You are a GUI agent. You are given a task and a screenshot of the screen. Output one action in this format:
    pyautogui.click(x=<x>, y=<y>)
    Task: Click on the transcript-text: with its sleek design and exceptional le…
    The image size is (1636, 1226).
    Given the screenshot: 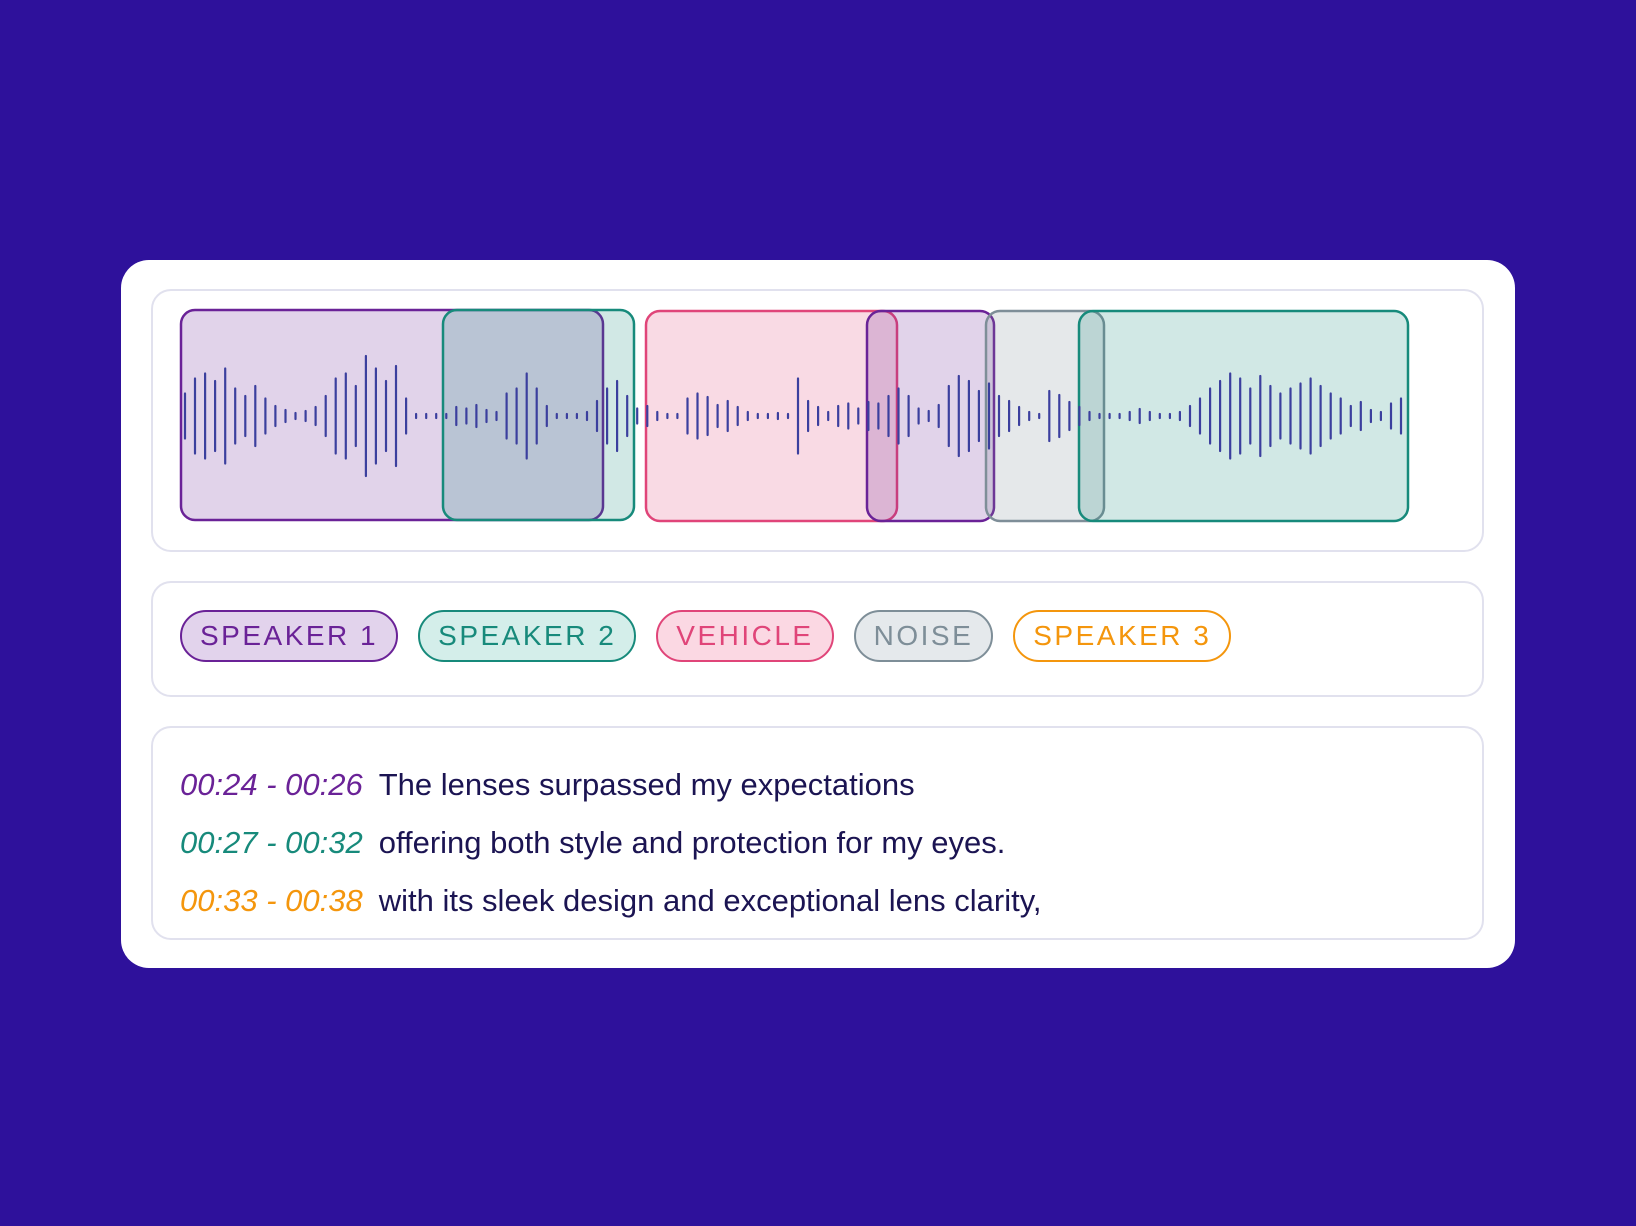 What is the action you would take?
    pyautogui.click(x=710, y=900)
    